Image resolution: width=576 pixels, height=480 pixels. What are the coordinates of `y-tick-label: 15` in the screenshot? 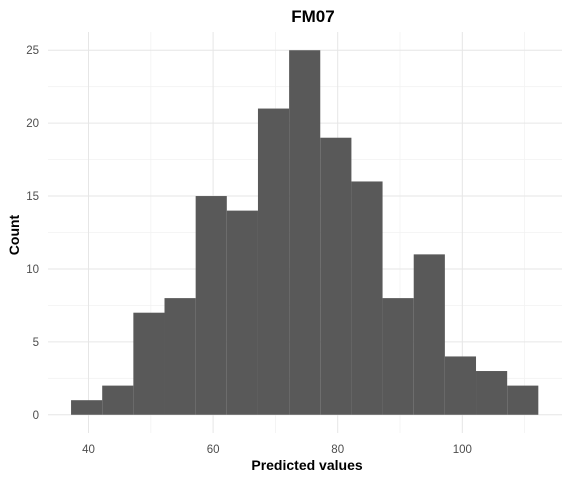 It's located at (32, 197).